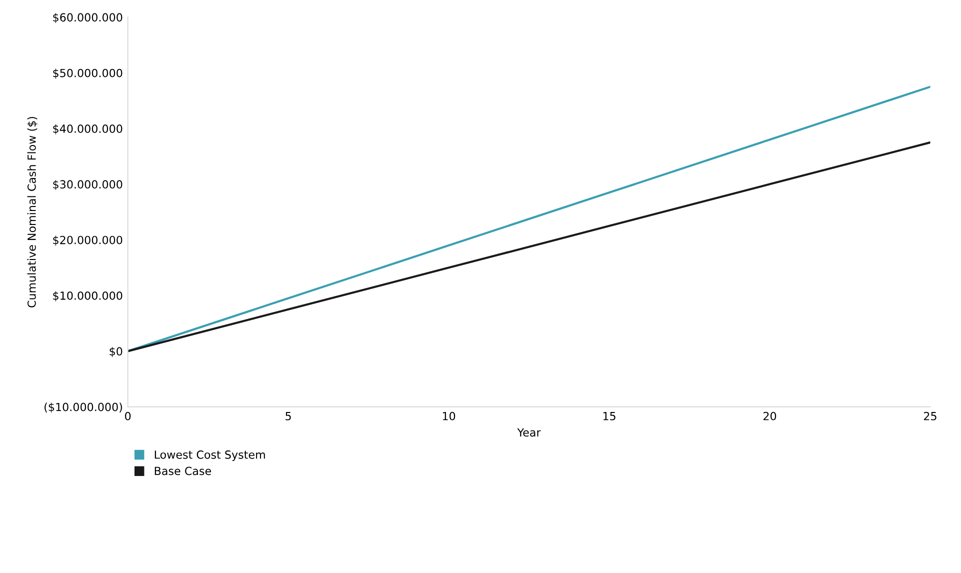 The width and height of the screenshot is (961, 573). Describe the element at coordinates (87, 185) in the screenshot. I see `y-tick-label: $30.000.000` at that location.